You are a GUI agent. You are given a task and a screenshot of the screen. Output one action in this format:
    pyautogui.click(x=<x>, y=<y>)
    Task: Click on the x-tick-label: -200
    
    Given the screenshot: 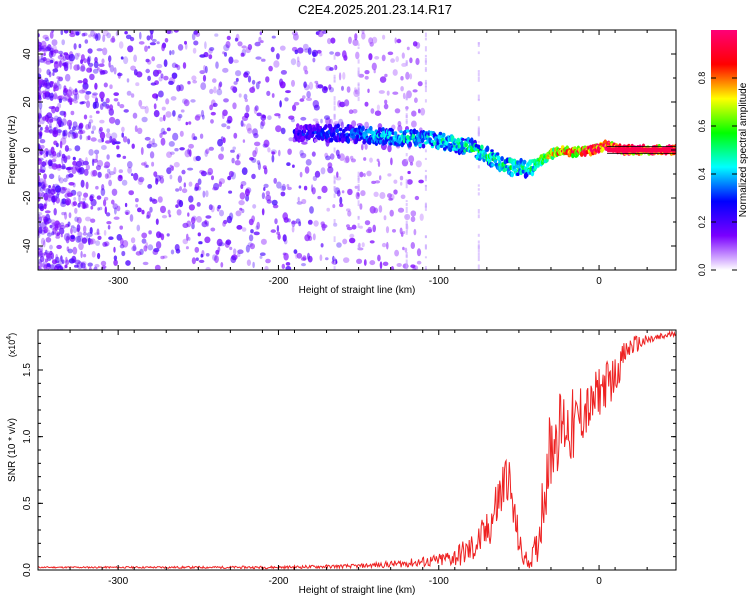 What is the action you would take?
    pyautogui.click(x=278, y=281)
    